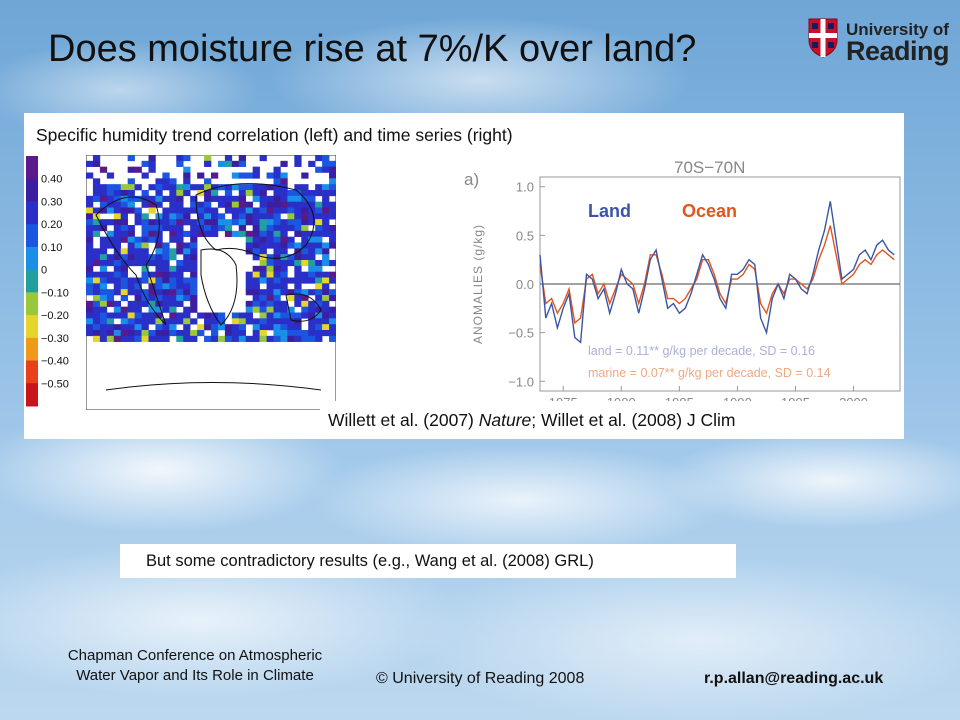 The image size is (960, 720). Describe the element at coordinates (32, 304) in the screenshot. I see `colorbar-swatch` at that location.